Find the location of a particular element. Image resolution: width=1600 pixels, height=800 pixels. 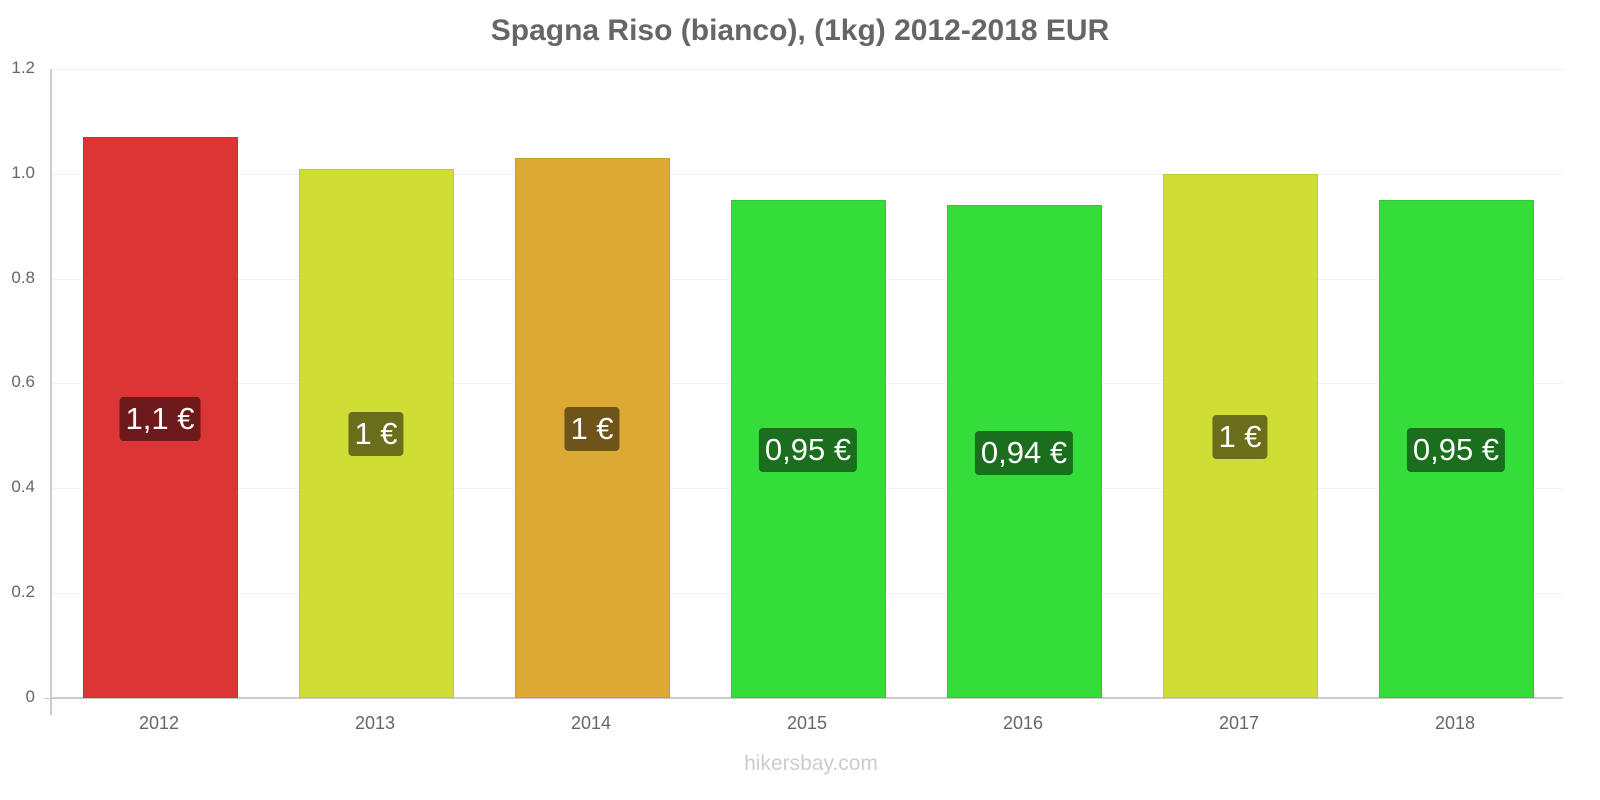

bar-2017: 1 € is located at coordinates (1240, 435).